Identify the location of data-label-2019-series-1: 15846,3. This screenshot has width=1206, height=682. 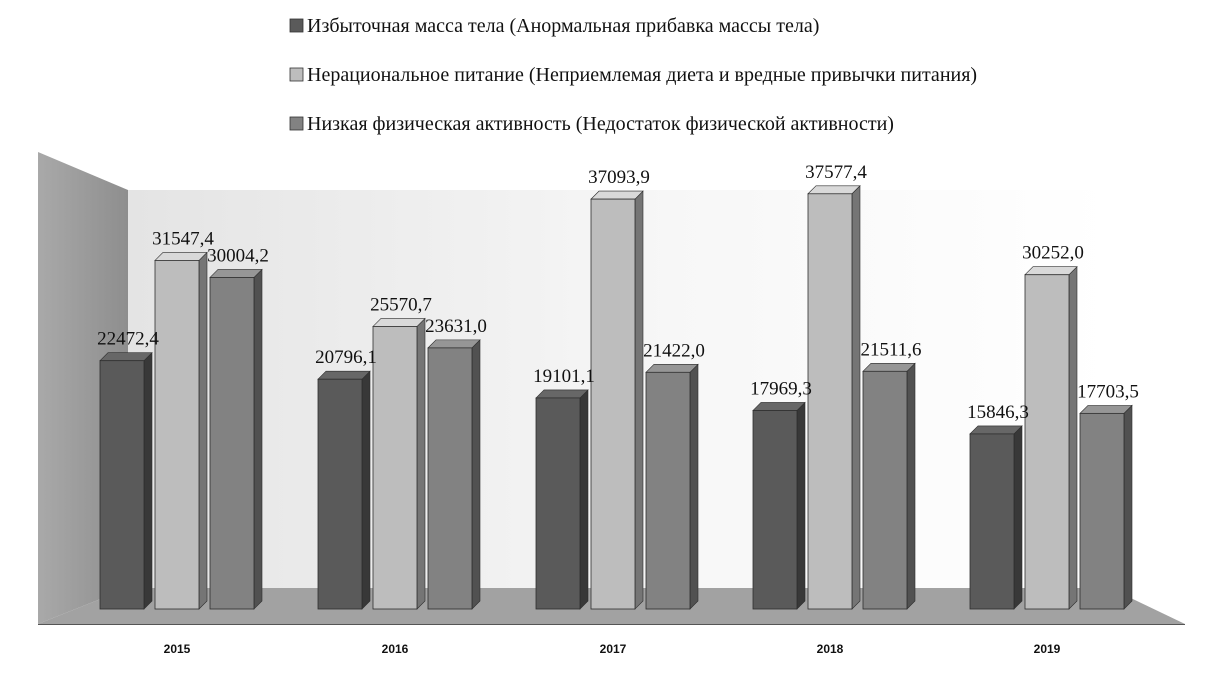
(998, 412).